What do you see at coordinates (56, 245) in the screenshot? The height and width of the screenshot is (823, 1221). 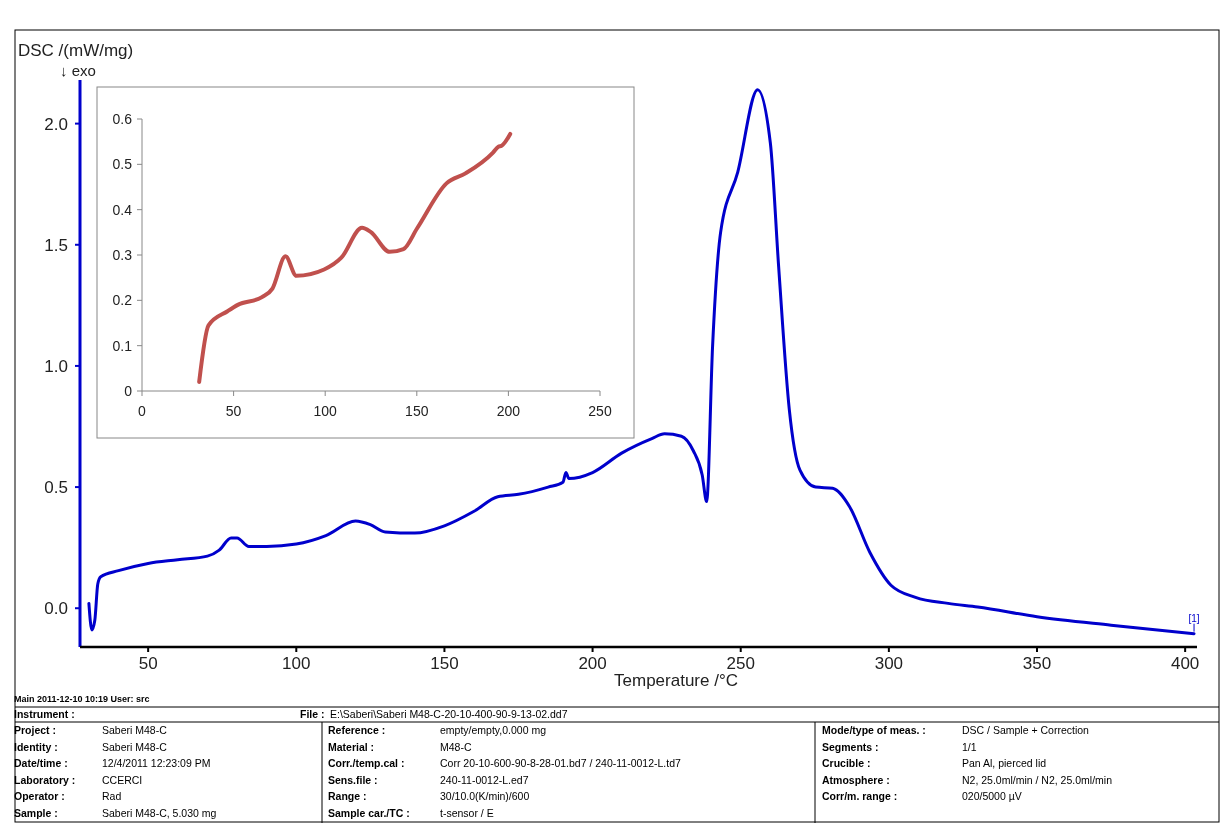 I see `y-tick-label: 1.5` at bounding box center [56, 245].